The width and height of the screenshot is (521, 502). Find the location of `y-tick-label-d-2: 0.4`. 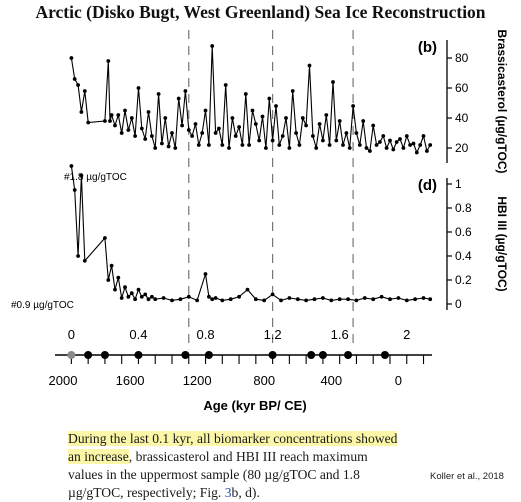

y-tick-label-d-2: 0.4 is located at coordinates (463, 256).